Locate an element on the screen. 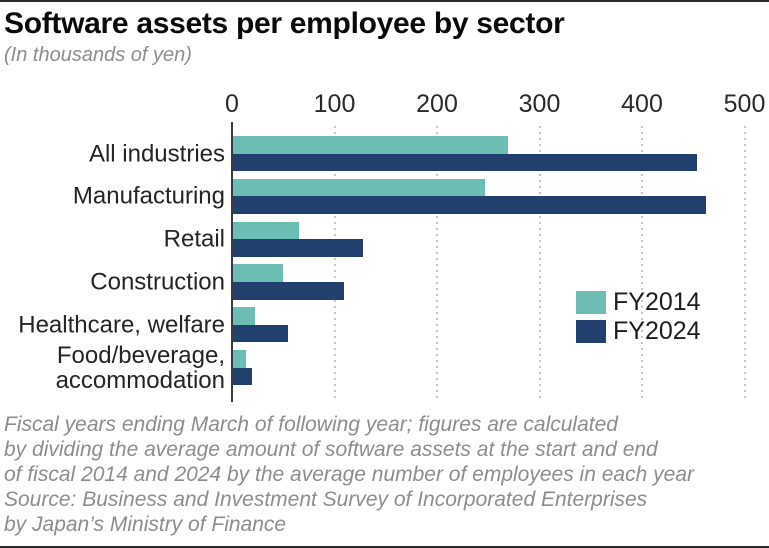 The height and width of the screenshot is (548, 769). x-tick-label: 300 is located at coordinates (539, 104).